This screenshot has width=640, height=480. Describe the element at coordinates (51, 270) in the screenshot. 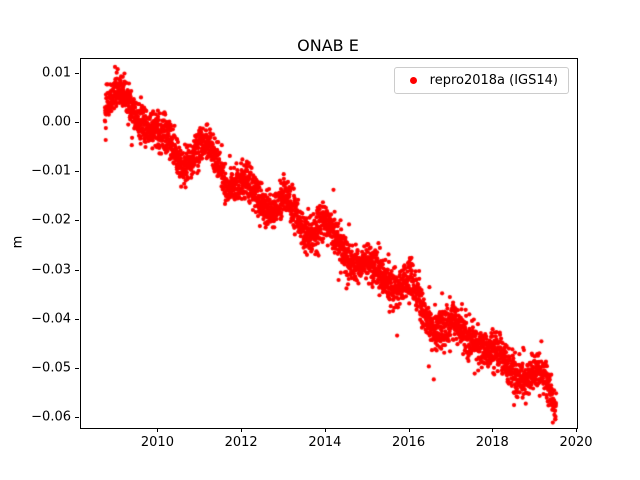

I see `y-tick-label: −0.03` at that location.